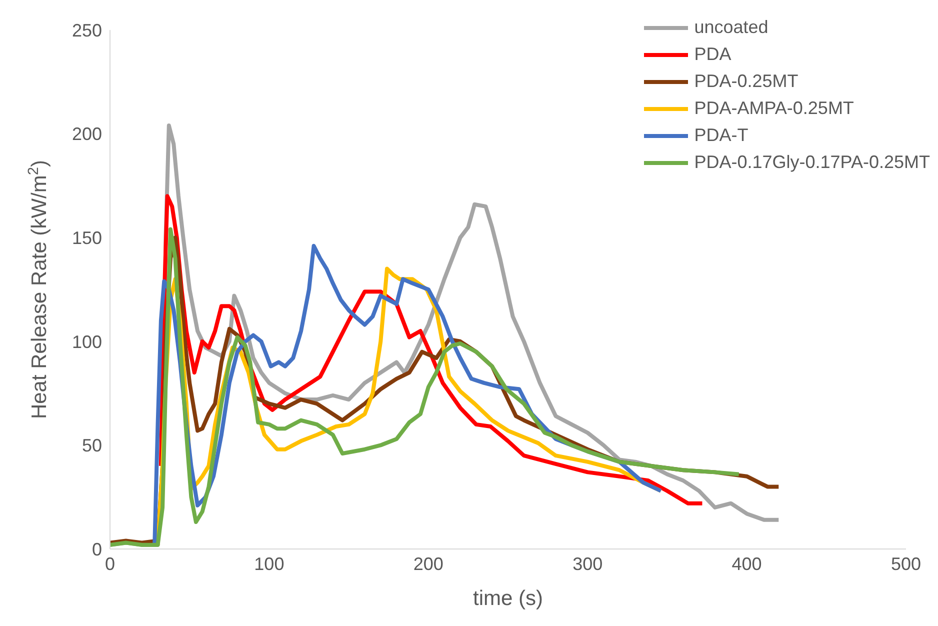 The height and width of the screenshot is (626, 938). Describe the element at coordinates (92, 446) in the screenshot. I see `y-tick-label: 50` at that location.